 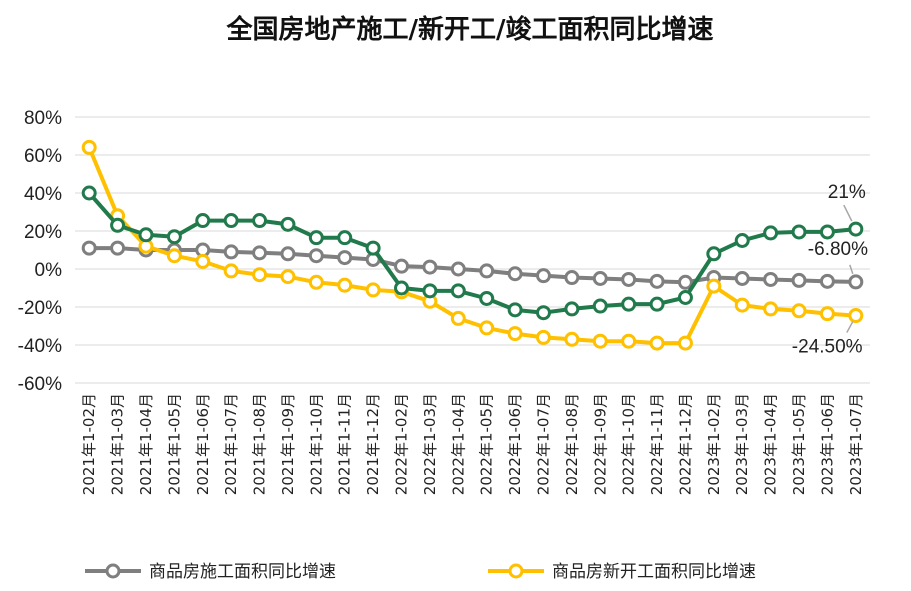 I want to click on x-tick-label: 2021年1-02月, so click(x=89, y=444).